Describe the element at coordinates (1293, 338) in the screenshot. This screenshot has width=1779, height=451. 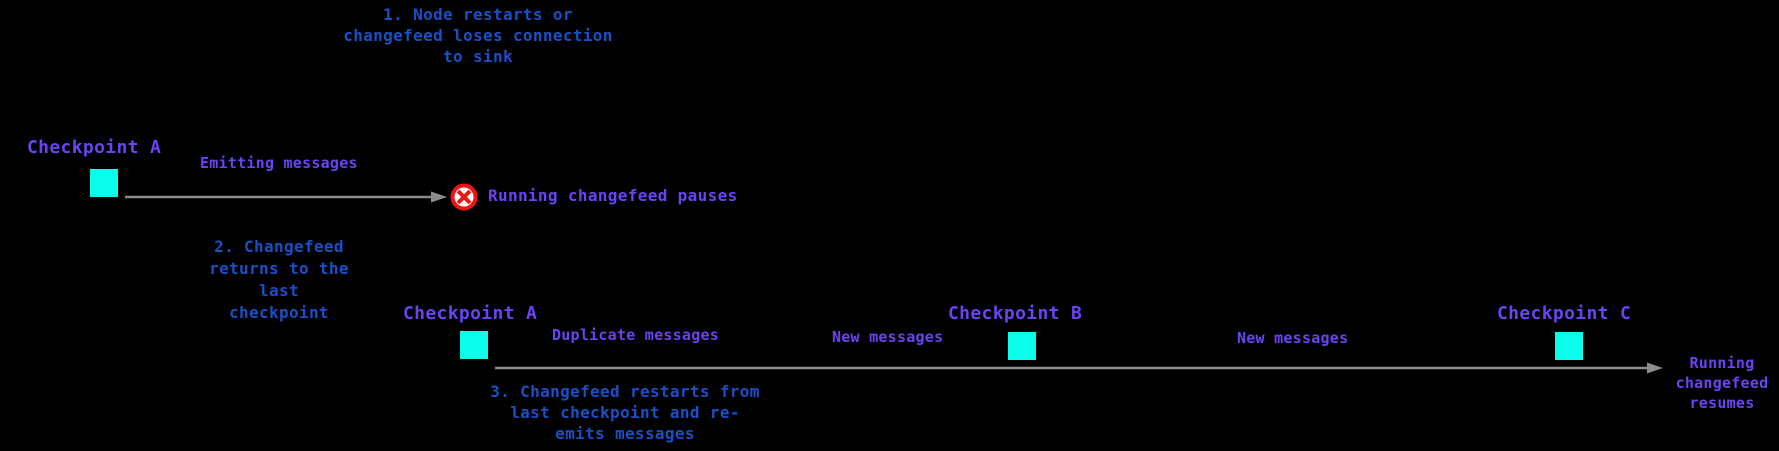
I see `new-messages-2-label: New messages` at that location.